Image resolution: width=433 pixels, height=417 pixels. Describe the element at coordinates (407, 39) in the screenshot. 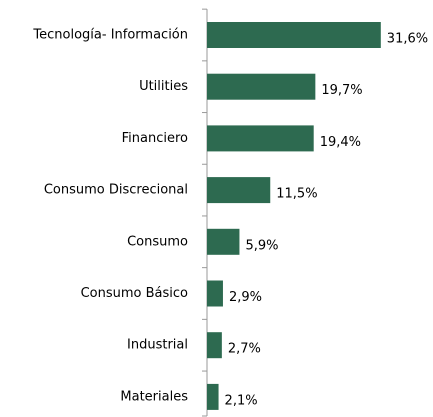

I see `value-label: 31,6%` at that location.